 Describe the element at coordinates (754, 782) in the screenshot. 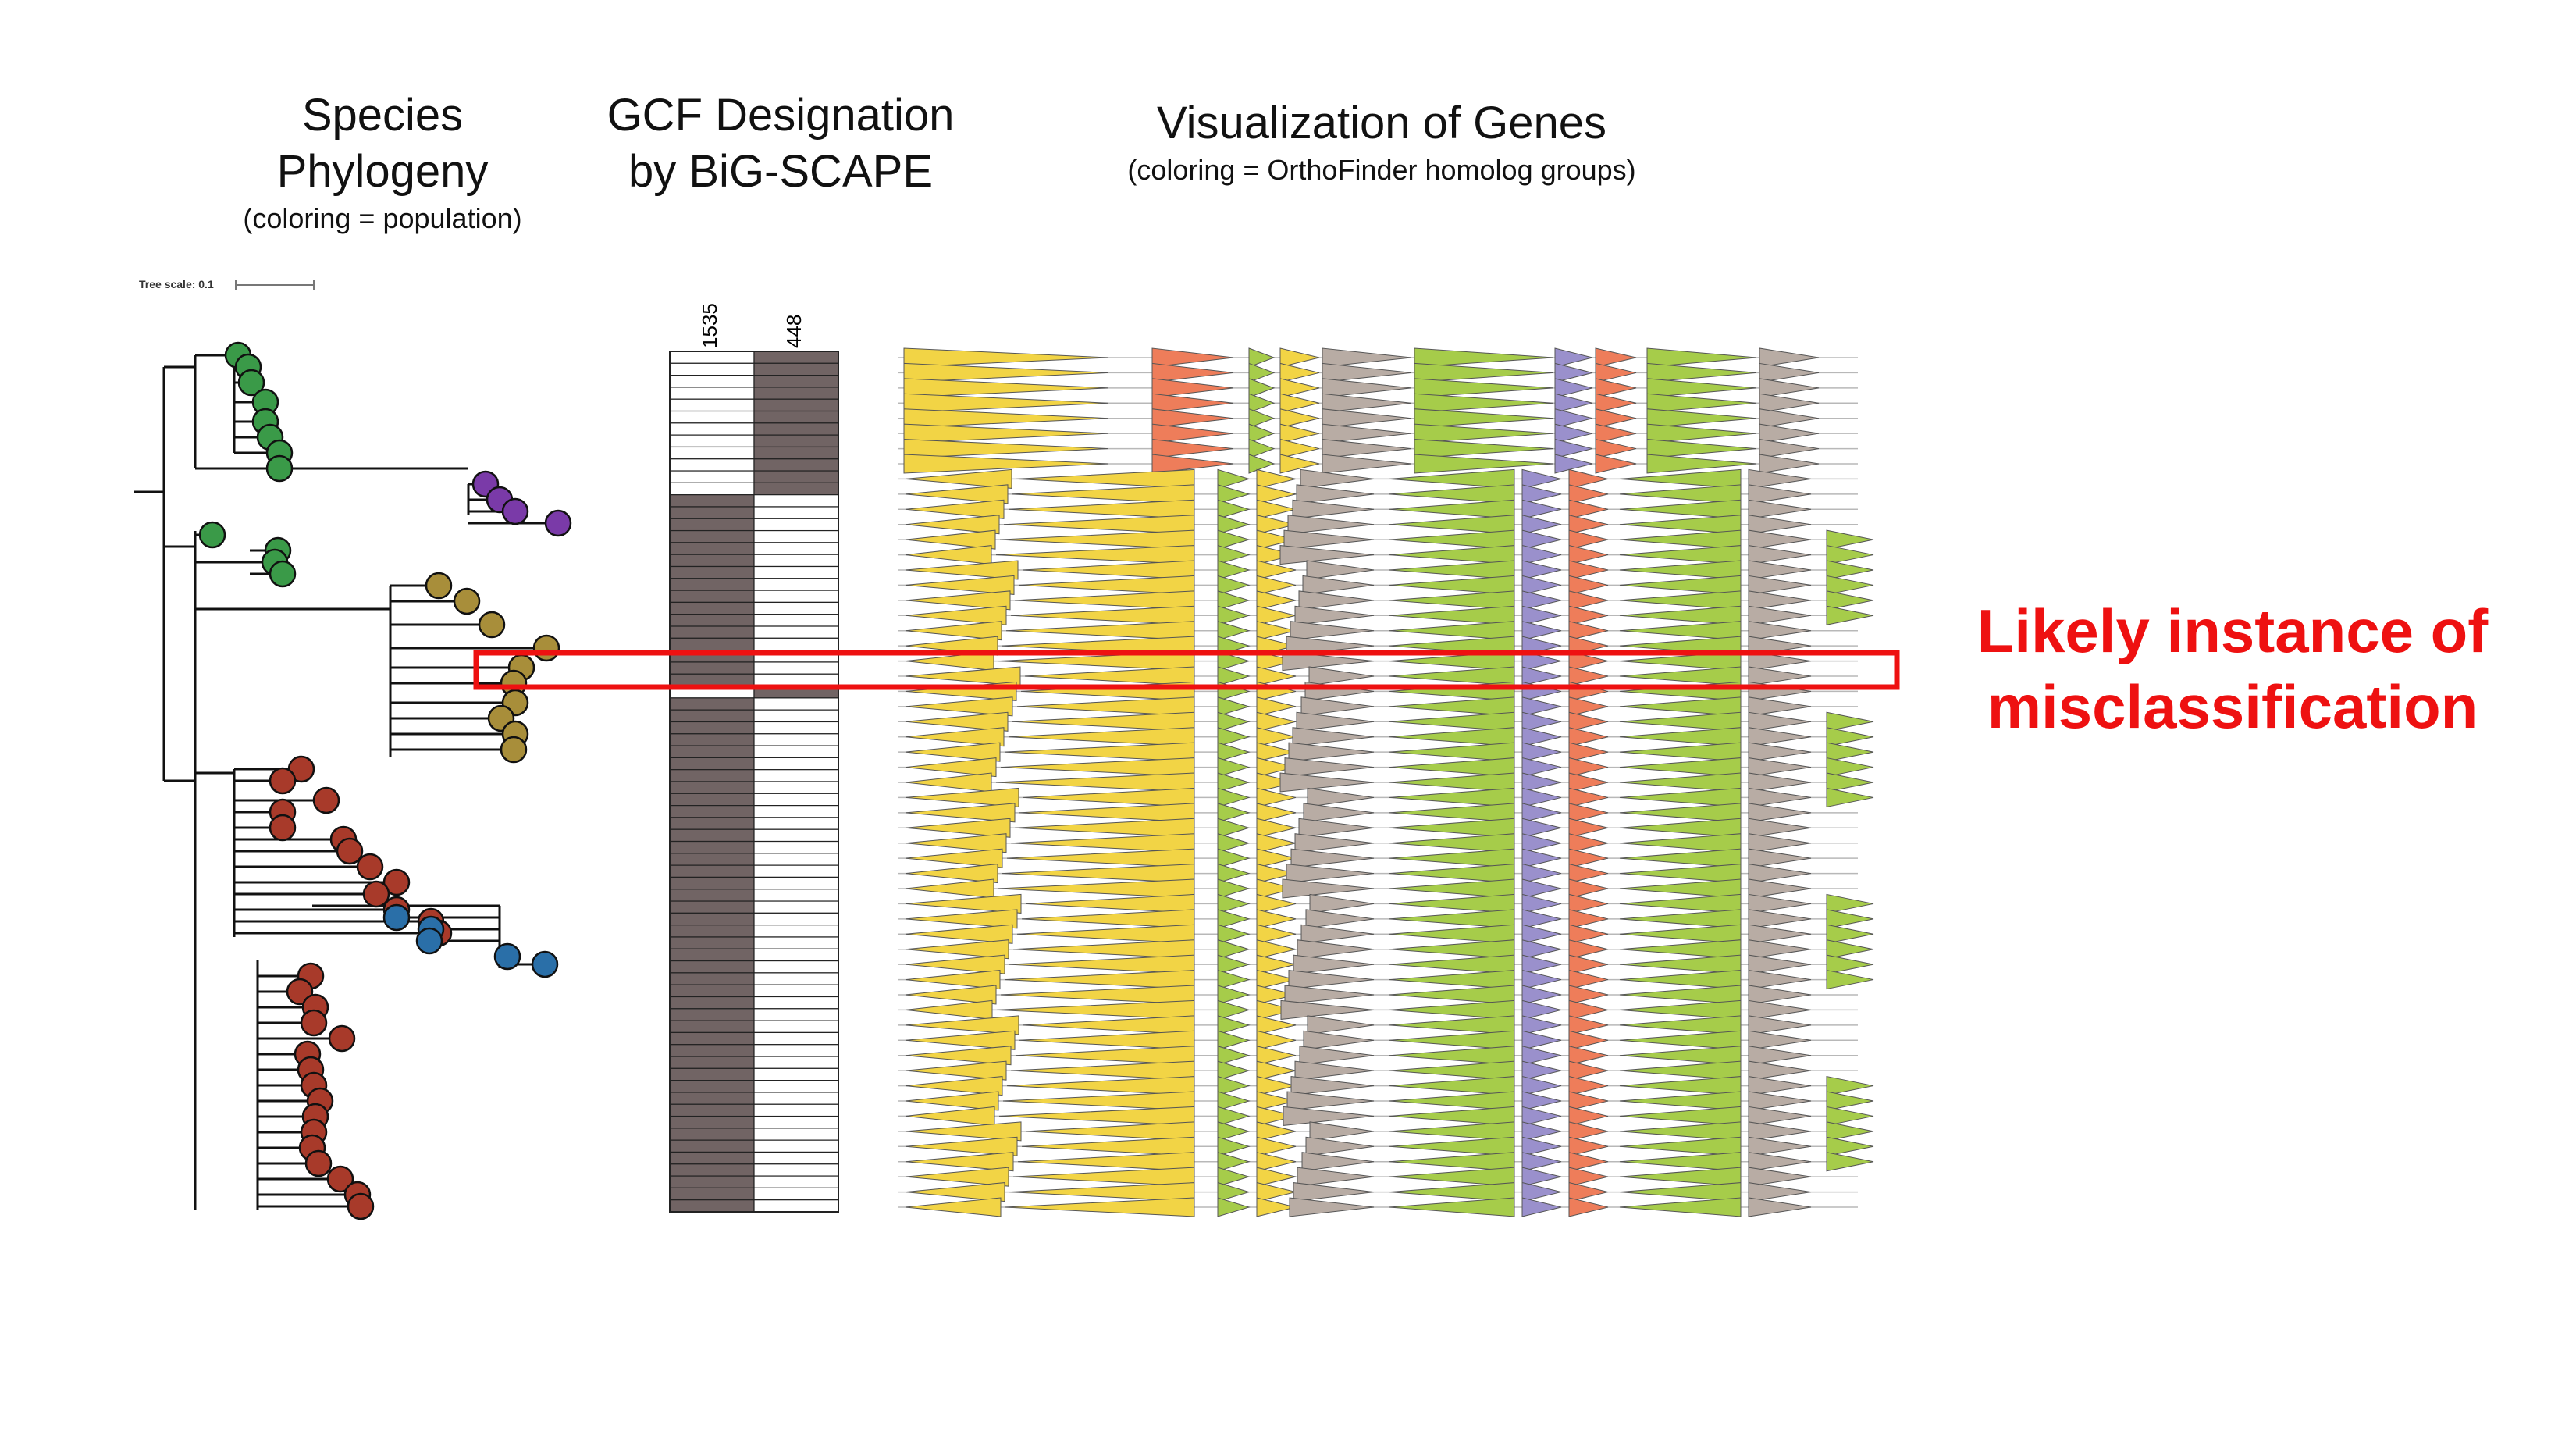

I see `gcf-matrix-border` at that location.